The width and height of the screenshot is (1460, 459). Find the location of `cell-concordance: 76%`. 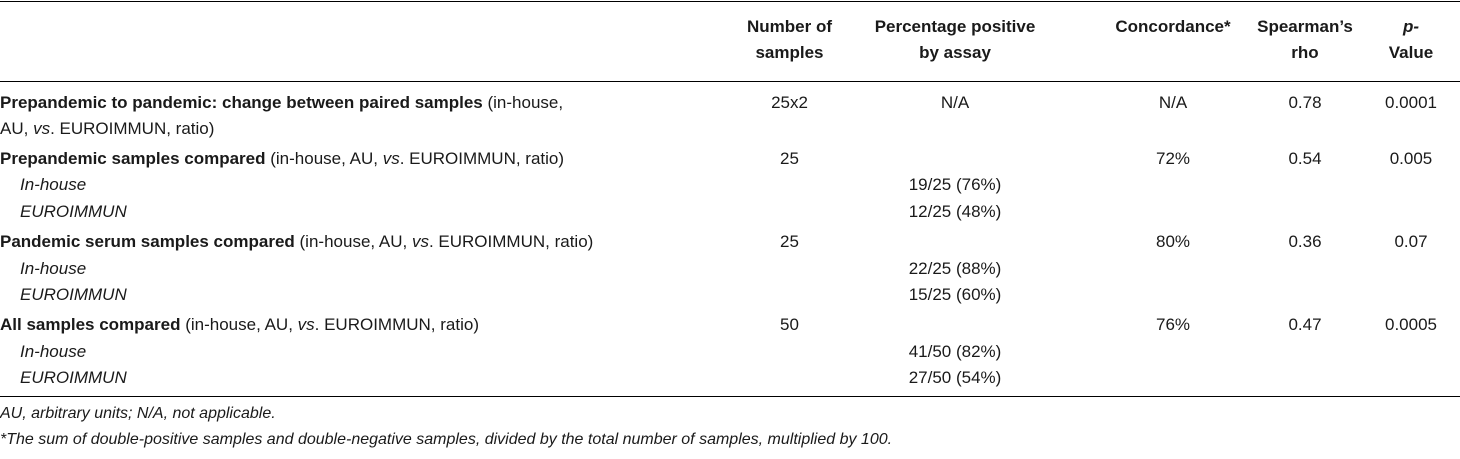

cell-concordance: 76% is located at coordinates (1173, 324).